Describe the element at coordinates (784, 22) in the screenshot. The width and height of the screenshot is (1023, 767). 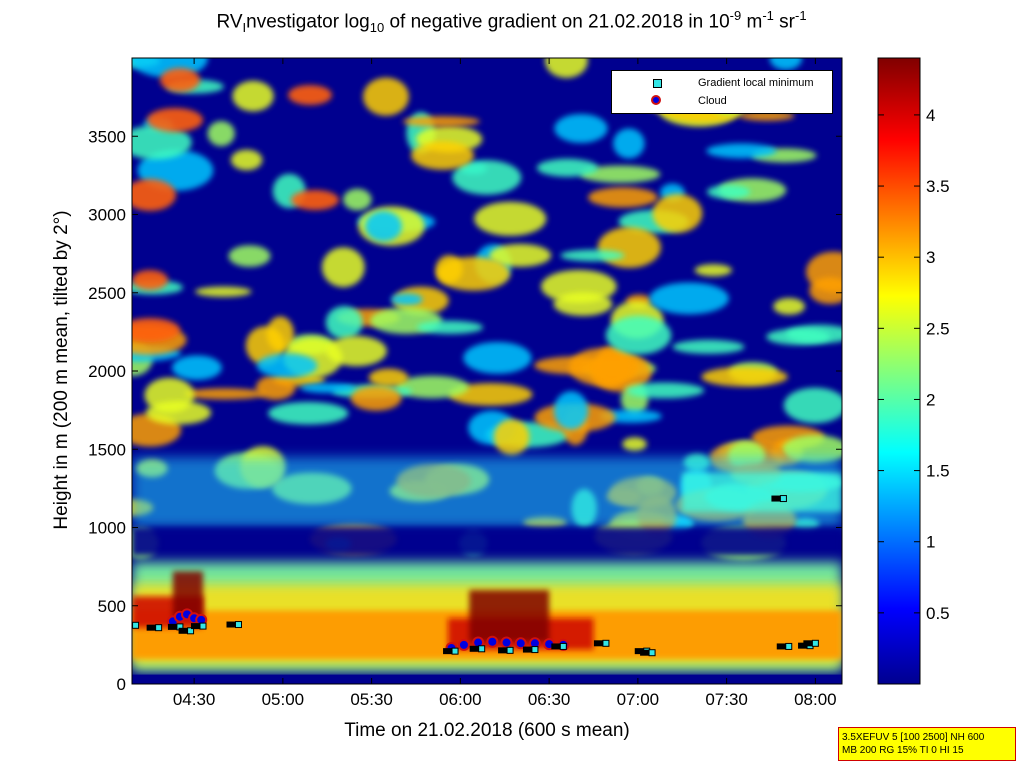
I see `title-part: sr` at that location.